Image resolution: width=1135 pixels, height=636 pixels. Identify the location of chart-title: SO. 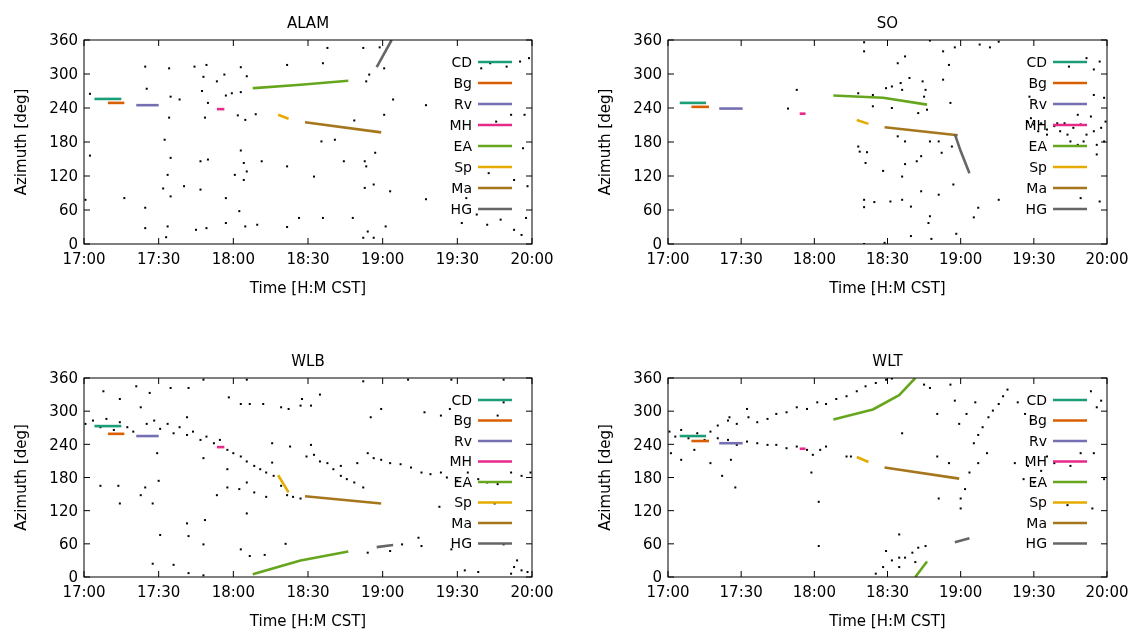
(887, 23).